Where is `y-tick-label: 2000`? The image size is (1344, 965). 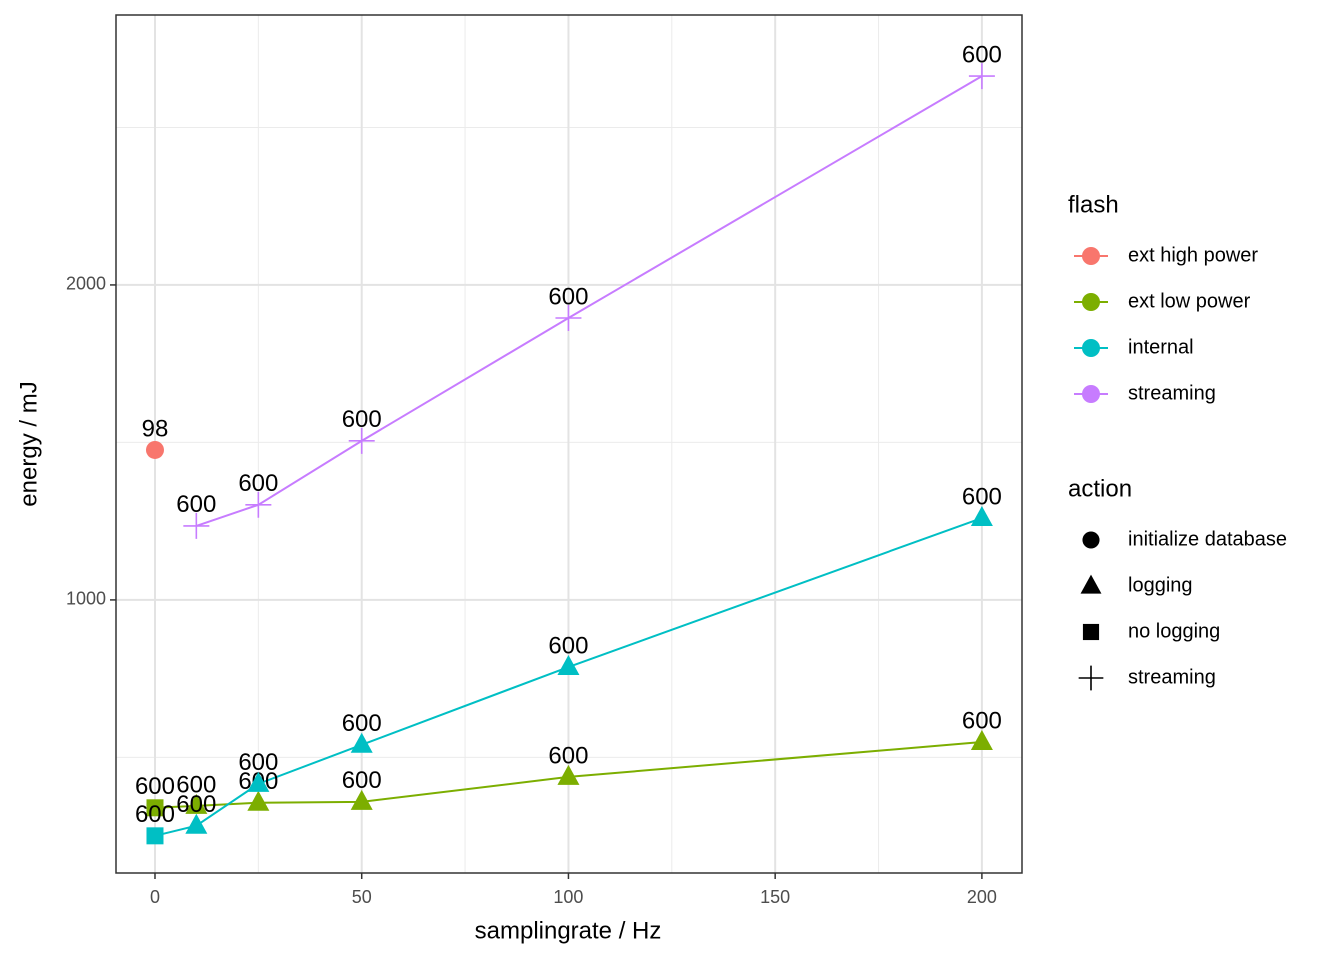
y-tick-label: 2000 is located at coordinates (86, 284).